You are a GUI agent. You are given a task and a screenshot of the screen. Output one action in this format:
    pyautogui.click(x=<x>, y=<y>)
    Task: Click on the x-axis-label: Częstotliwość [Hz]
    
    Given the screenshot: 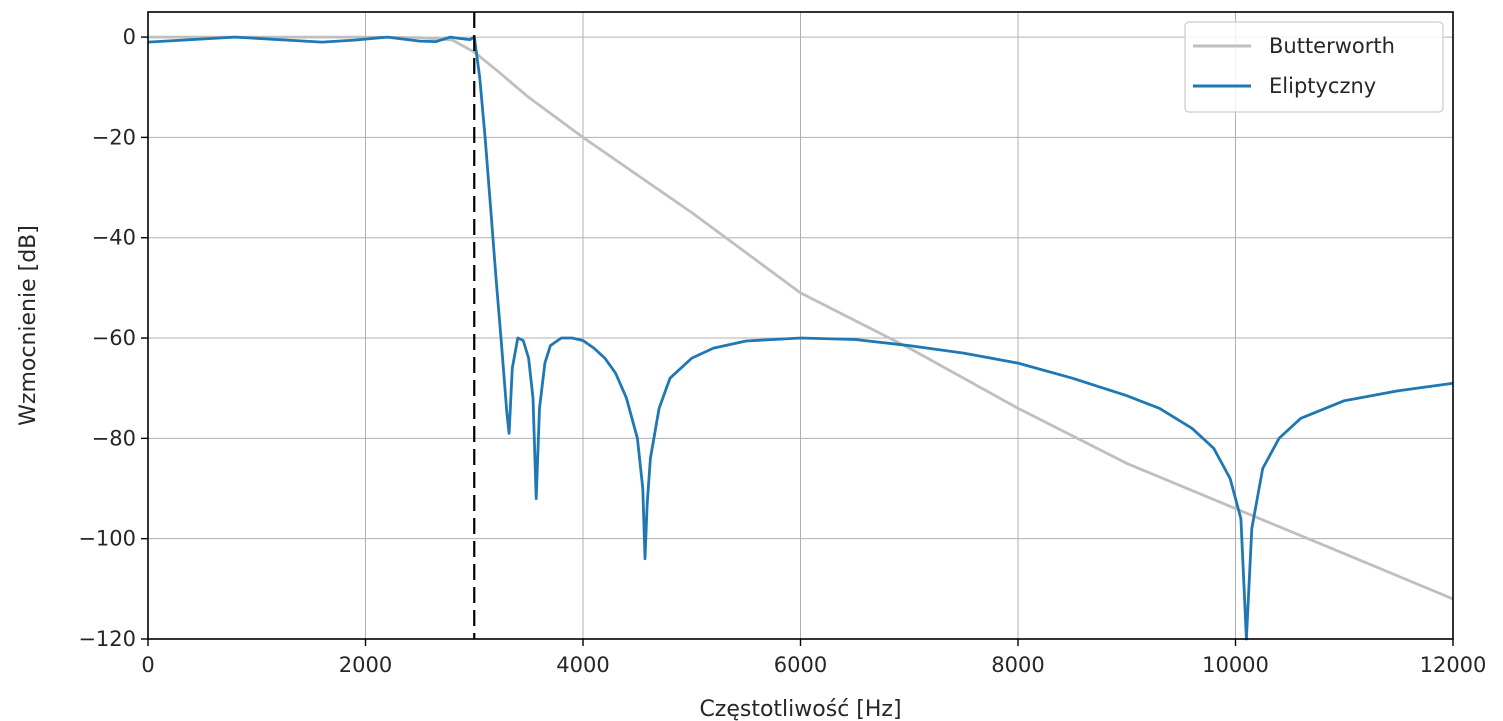 What is the action you would take?
    pyautogui.click(x=800, y=709)
    